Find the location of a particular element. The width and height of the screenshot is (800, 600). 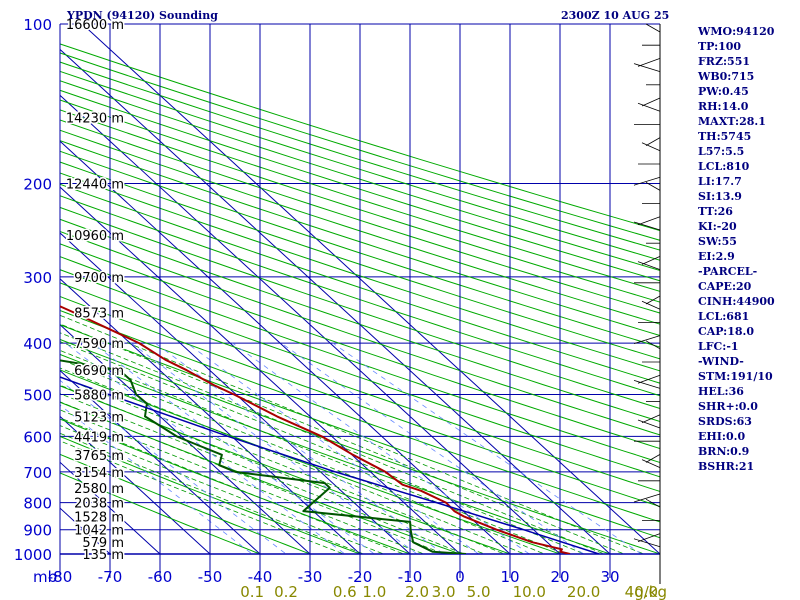

height-label: 12440 m is located at coordinates (95, 185).